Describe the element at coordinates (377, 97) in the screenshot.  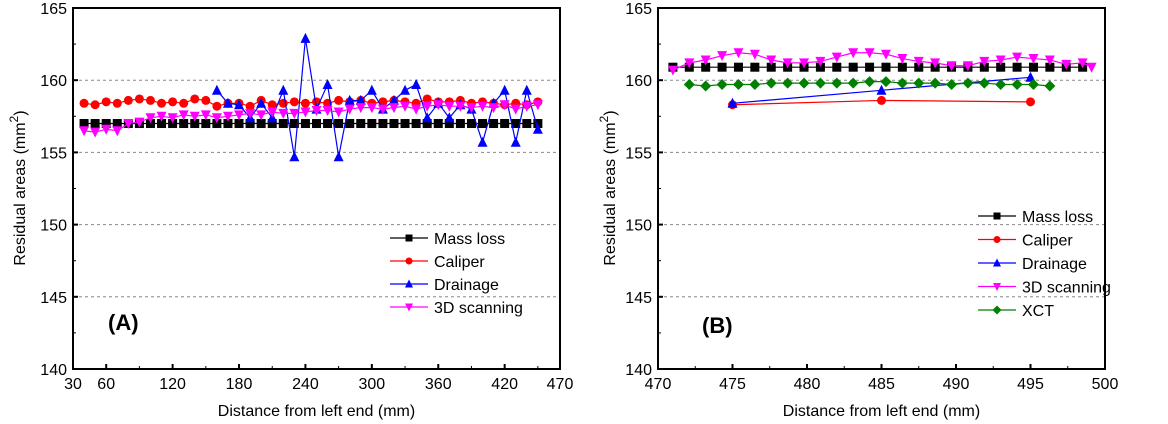
I see `series-drainage` at that location.